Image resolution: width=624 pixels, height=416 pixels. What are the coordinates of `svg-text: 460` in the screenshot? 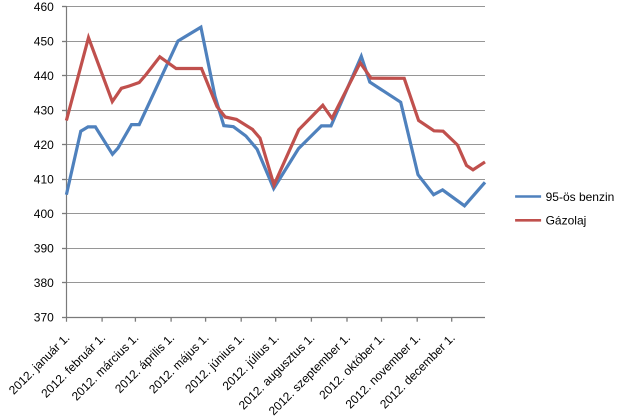 It's located at (44, 7).